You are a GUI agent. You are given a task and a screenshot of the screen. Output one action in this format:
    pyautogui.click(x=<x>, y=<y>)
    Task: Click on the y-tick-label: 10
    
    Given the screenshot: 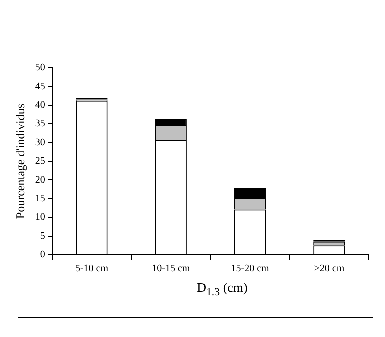 What is the action you would take?
    pyautogui.click(x=40, y=218)
    